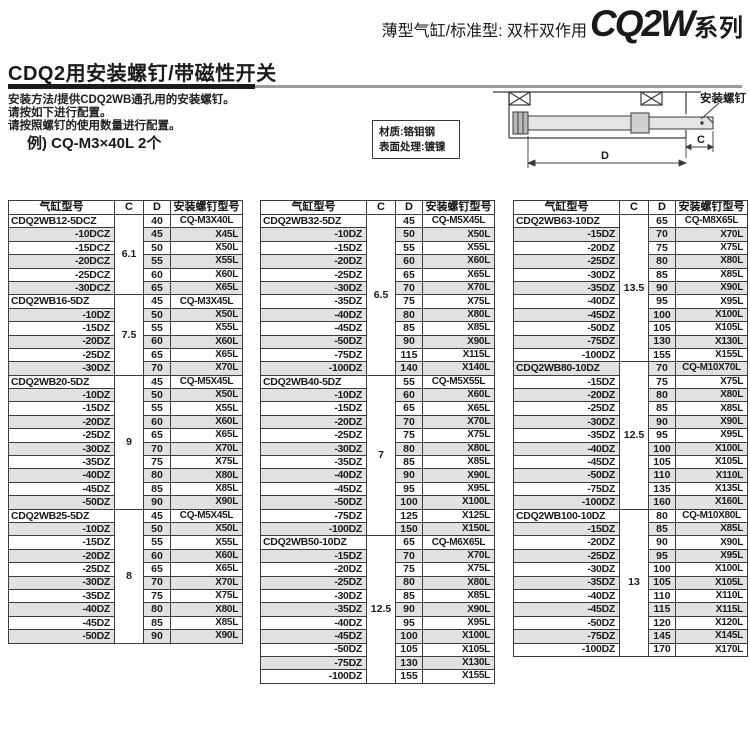 The width and height of the screenshot is (750, 733). Describe the element at coordinates (206, 315) in the screenshot. I see `screw-cell: X50L` at that location.